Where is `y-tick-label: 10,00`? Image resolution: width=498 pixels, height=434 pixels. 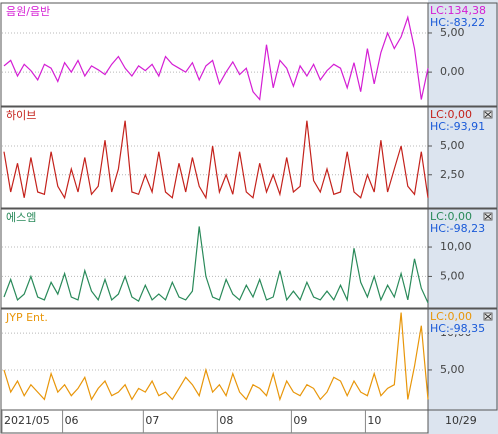 y-tick-label: 10,00 is located at coordinates (456, 246).